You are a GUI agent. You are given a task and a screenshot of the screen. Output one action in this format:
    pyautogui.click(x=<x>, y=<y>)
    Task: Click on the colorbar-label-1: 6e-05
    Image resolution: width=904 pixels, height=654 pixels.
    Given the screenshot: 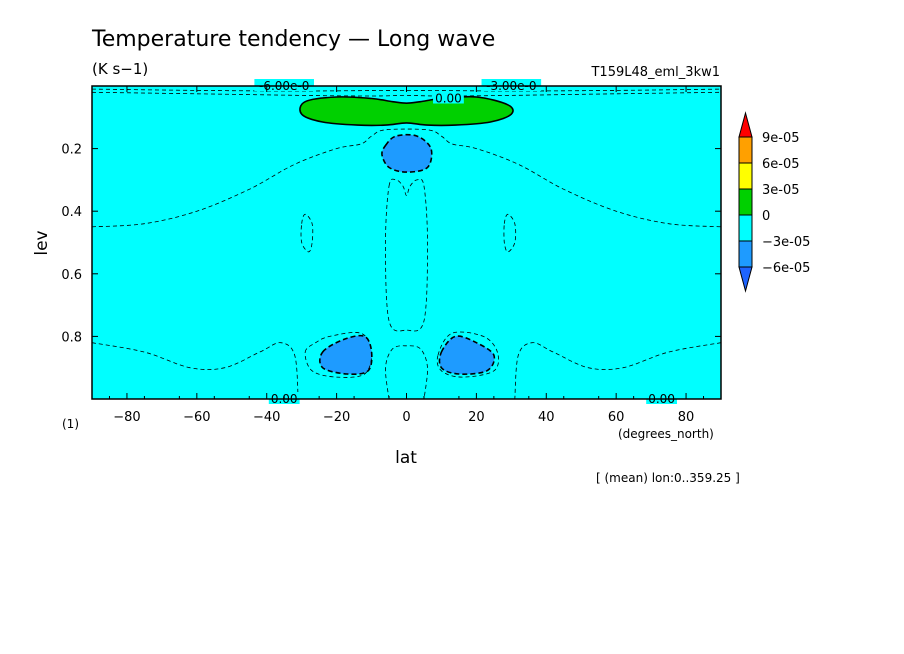 What is the action you would take?
    pyautogui.click(x=781, y=164)
    